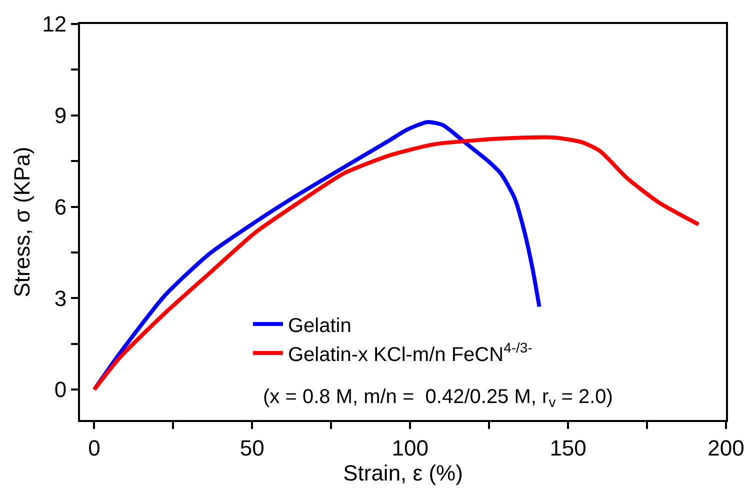  I want to click on y-tick-label: 12, so click(54, 24).